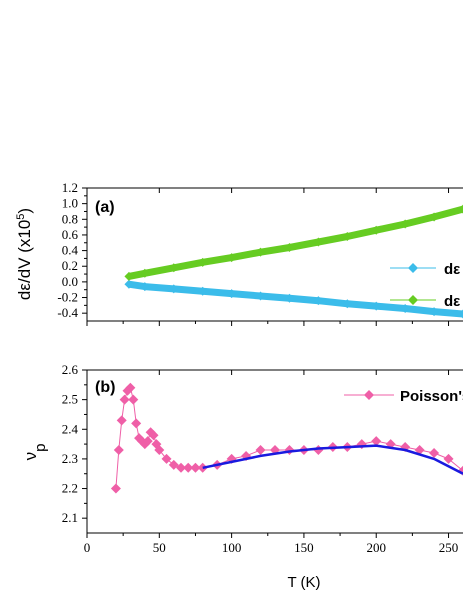  What do you see at coordinates (449, 547) in the screenshot?
I see `x-tick-label: 250` at bounding box center [449, 547].